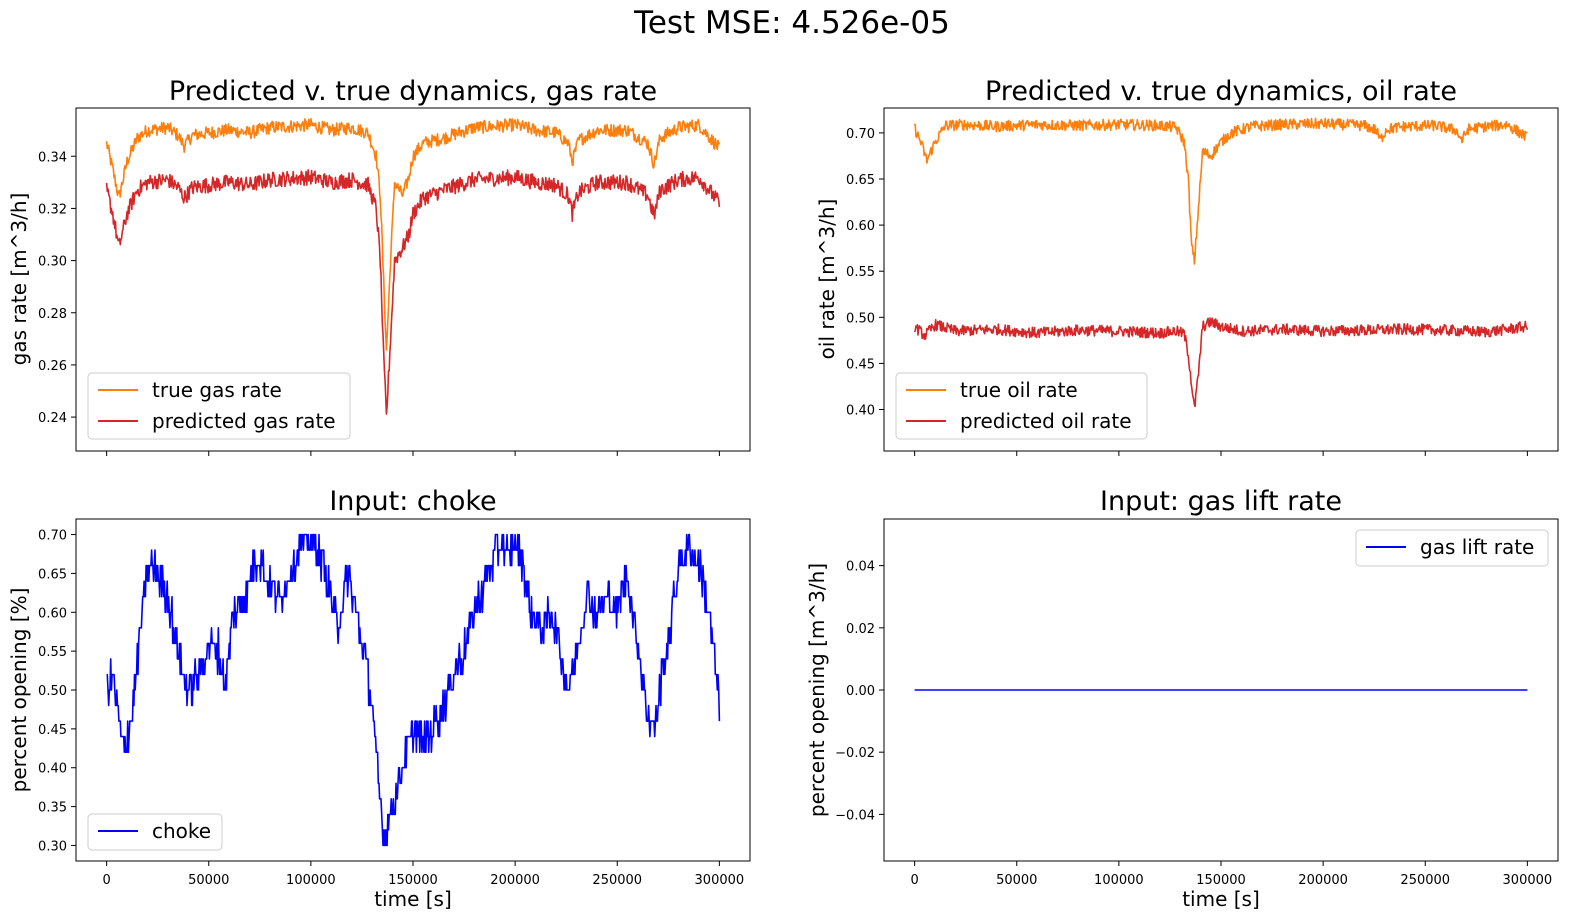 The height and width of the screenshot is (924, 1574). What do you see at coordinates (19, 690) in the screenshot?
I see `y-axis-label: percent opening [%]` at bounding box center [19, 690].